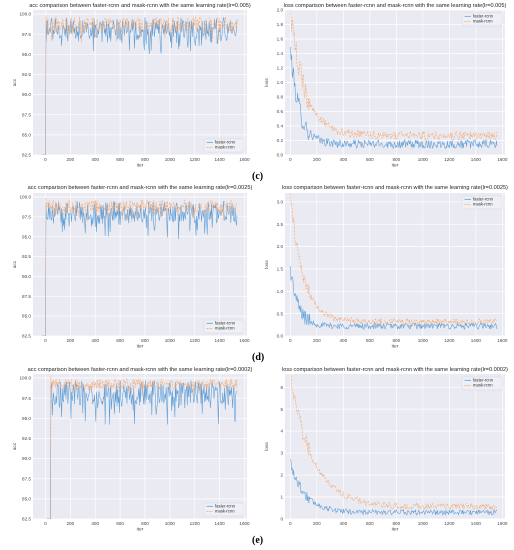 The width and height of the screenshot is (514, 550). Describe the element at coordinates (258, 540) in the screenshot. I see `panel-label-e: (e)` at that location.